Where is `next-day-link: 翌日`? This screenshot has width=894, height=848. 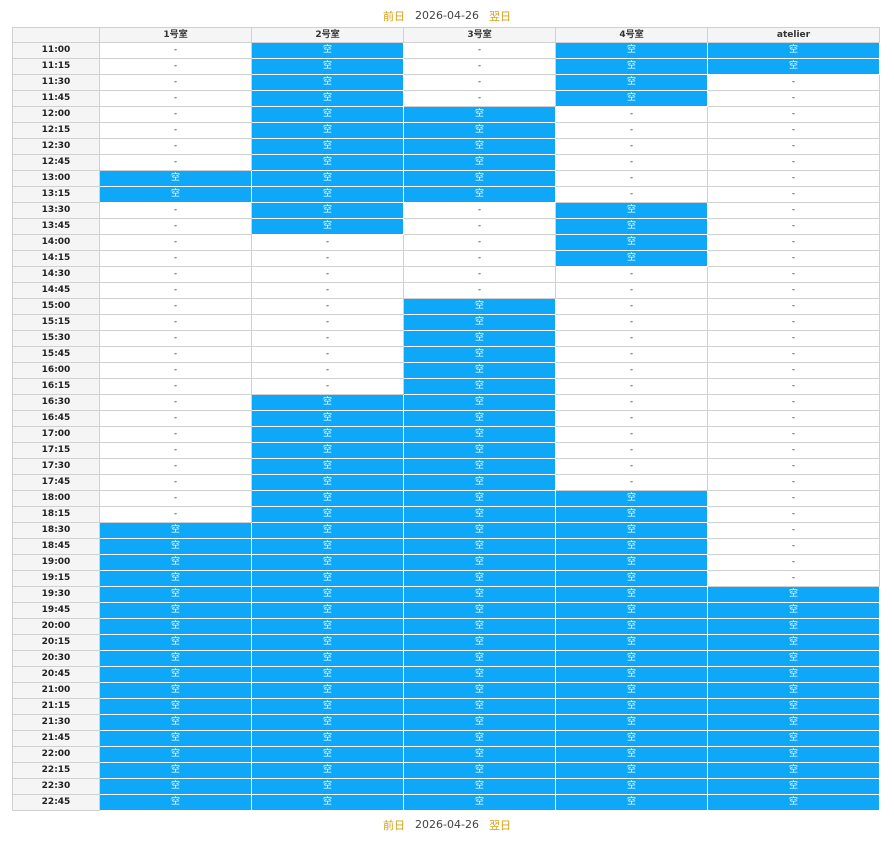 next-day-link: 翌日 is located at coordinates (499, 16).